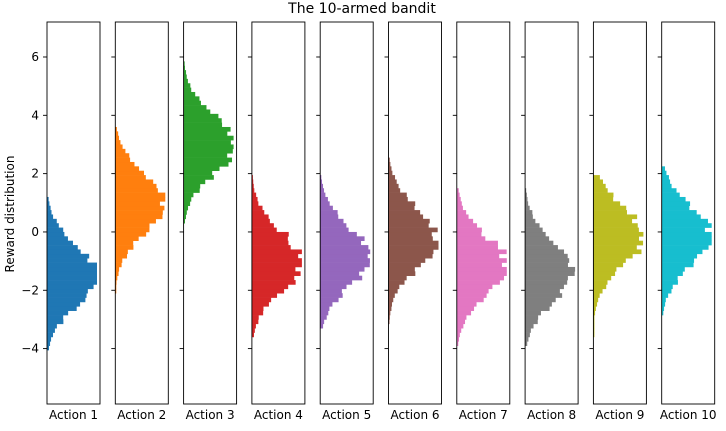 Image resolution: width=726 pixels, height=431 pixels. What do you see at coordinates (345, 221) in the screenshot?
I see `panel-action-5: Action 5` at bounding box center [345, 221].